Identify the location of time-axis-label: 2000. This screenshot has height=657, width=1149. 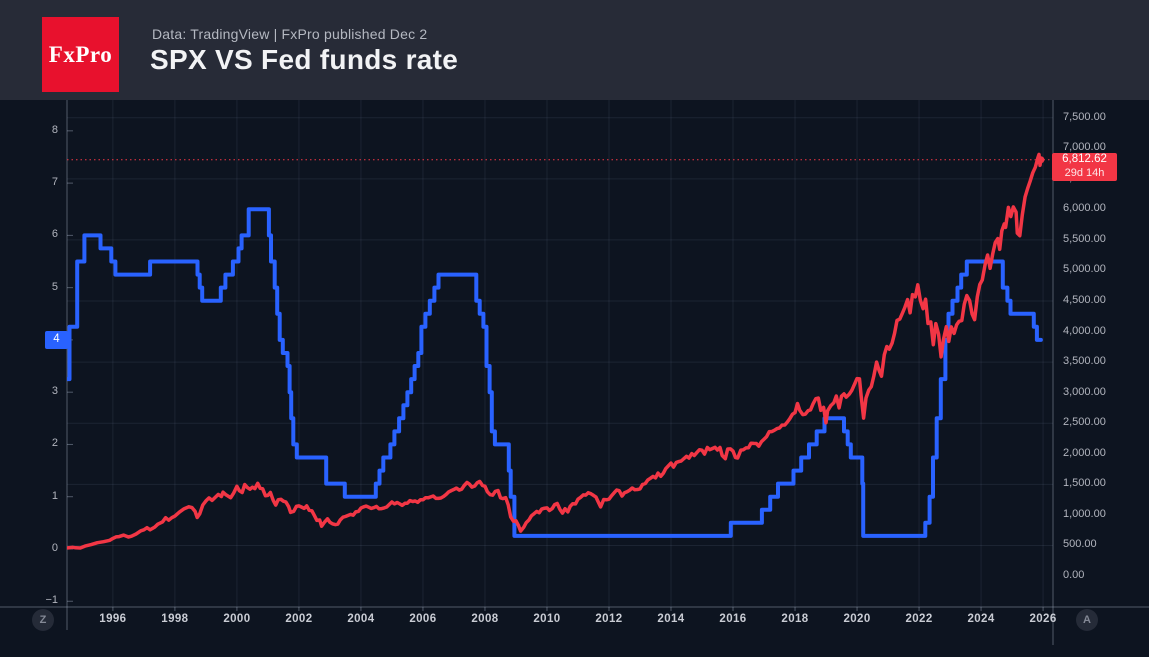
(237, 619).